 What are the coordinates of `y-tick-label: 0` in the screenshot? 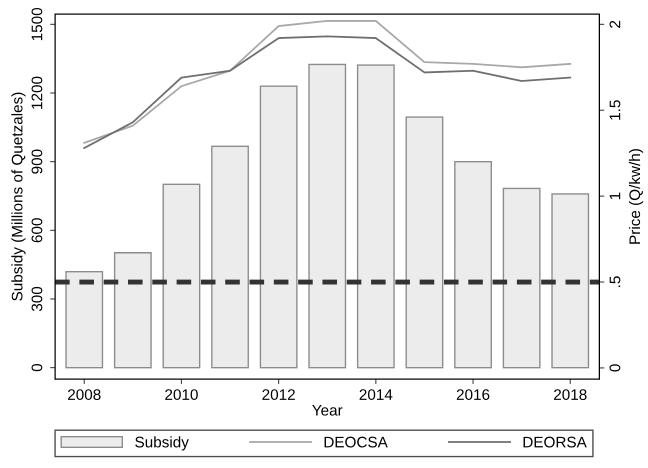 It's located at (37, 368).